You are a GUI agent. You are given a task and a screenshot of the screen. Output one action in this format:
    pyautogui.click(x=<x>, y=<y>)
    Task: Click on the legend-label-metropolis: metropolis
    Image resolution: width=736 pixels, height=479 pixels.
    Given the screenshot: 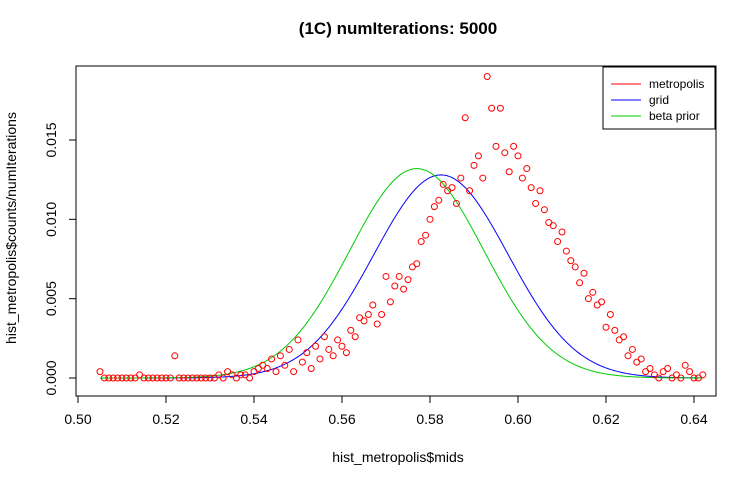 What is the action you would take?
    pyautogui.click(x=676, y=84)
    